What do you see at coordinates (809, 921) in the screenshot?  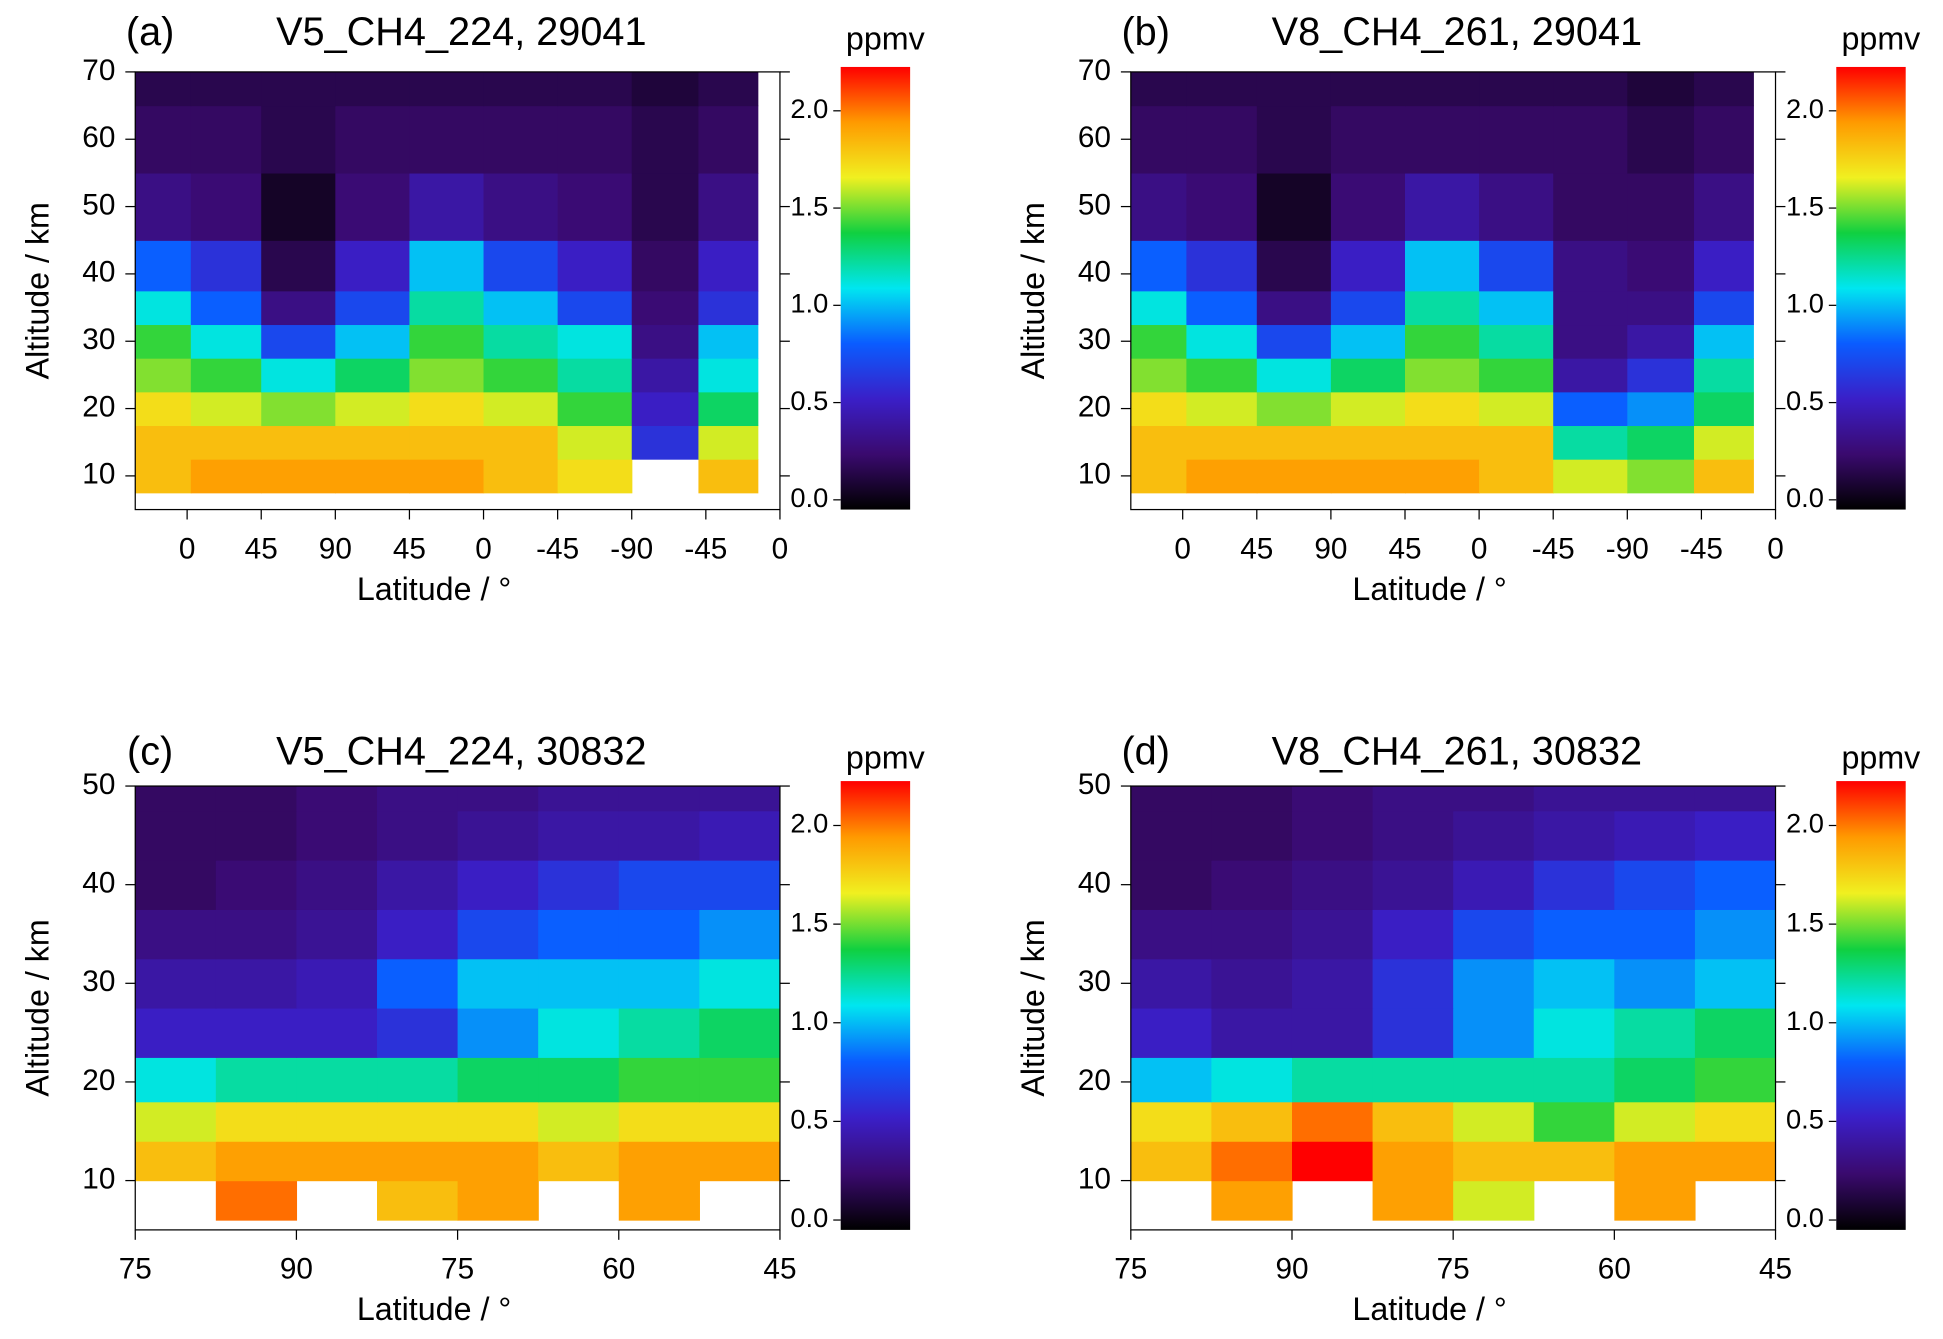 I see `colorbar-tick-label: 1.5` at bounding box center [809, 921].